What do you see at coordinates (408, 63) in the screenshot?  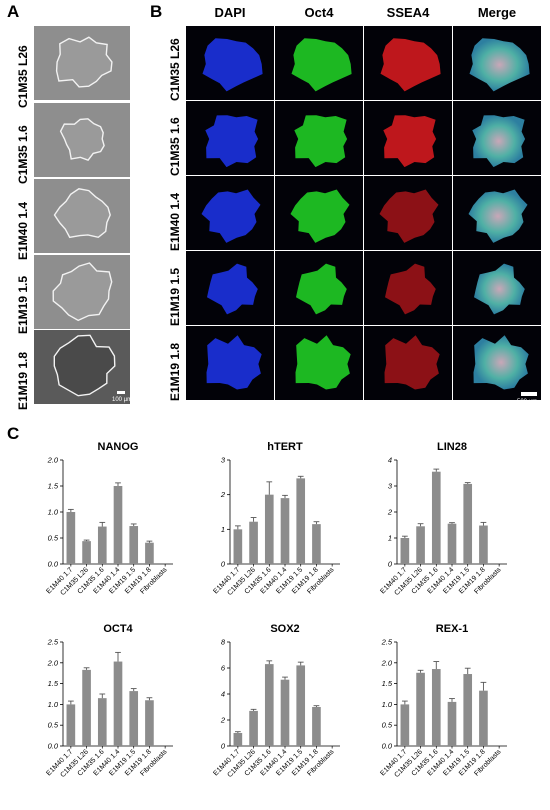 I see `fluorescence-image-r1-c3` at bounding box center [408, 63].